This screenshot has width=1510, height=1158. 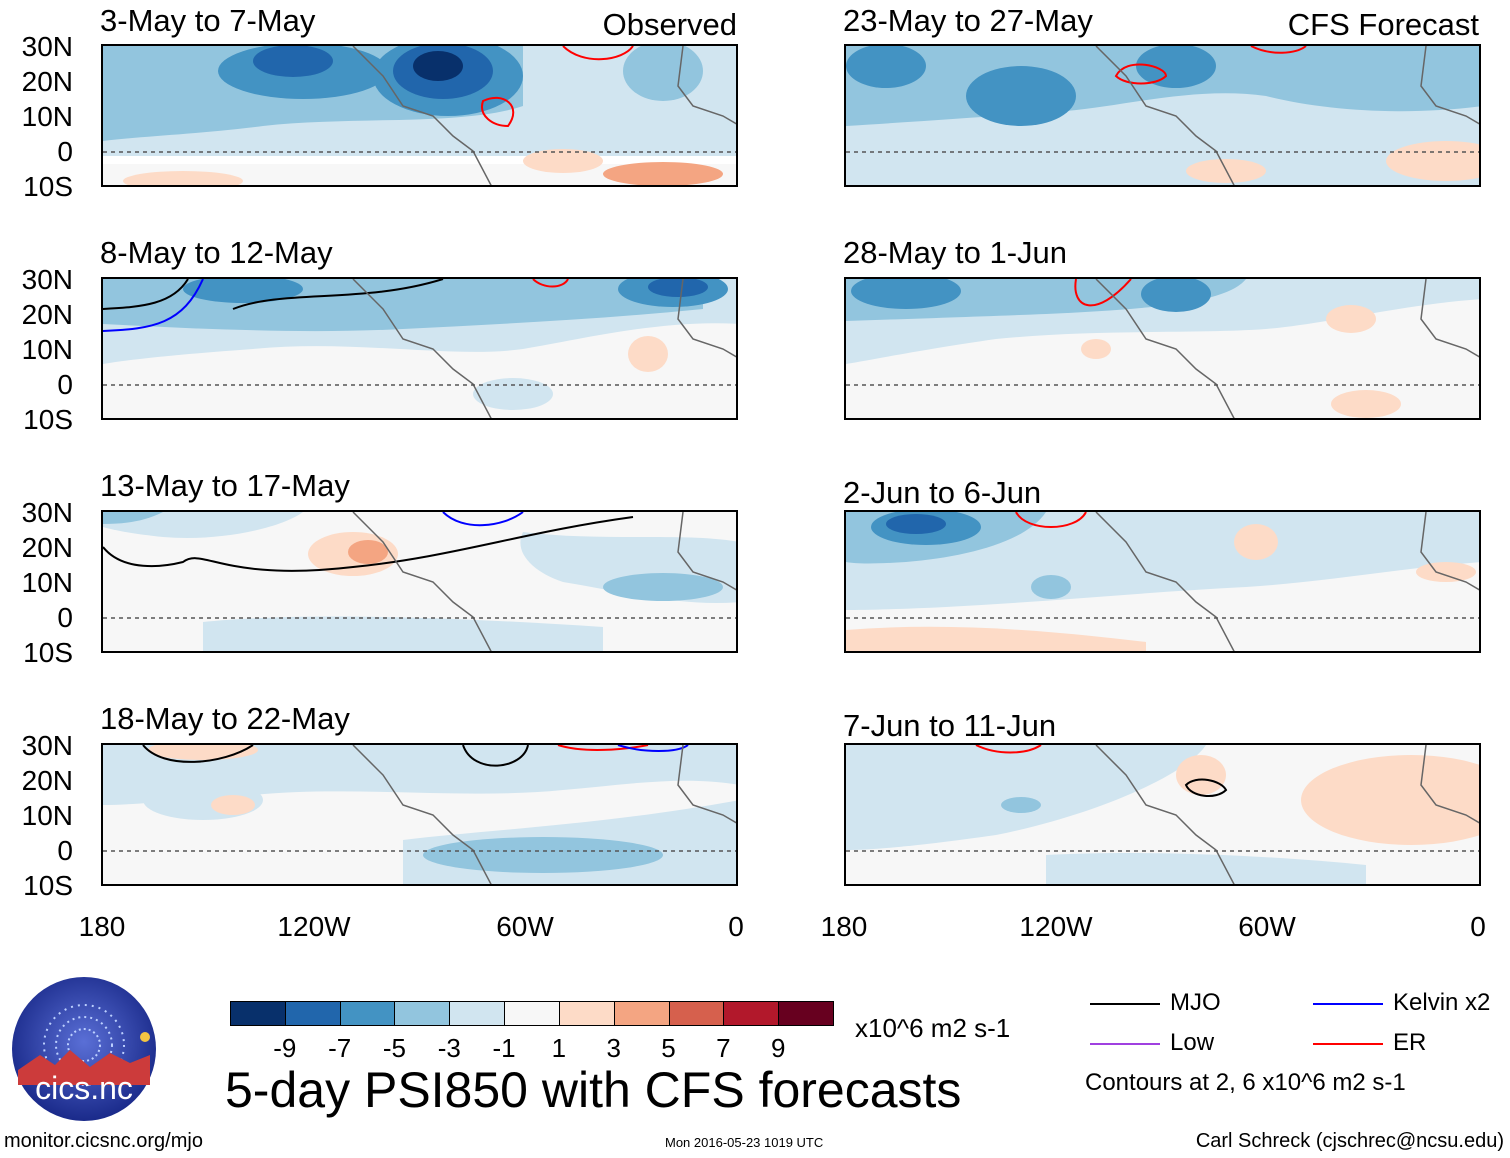 What do you see at coordinates (844, 926) in the screenshot?
I see `lon-180-right: 180` at bounding box center [844, 926].